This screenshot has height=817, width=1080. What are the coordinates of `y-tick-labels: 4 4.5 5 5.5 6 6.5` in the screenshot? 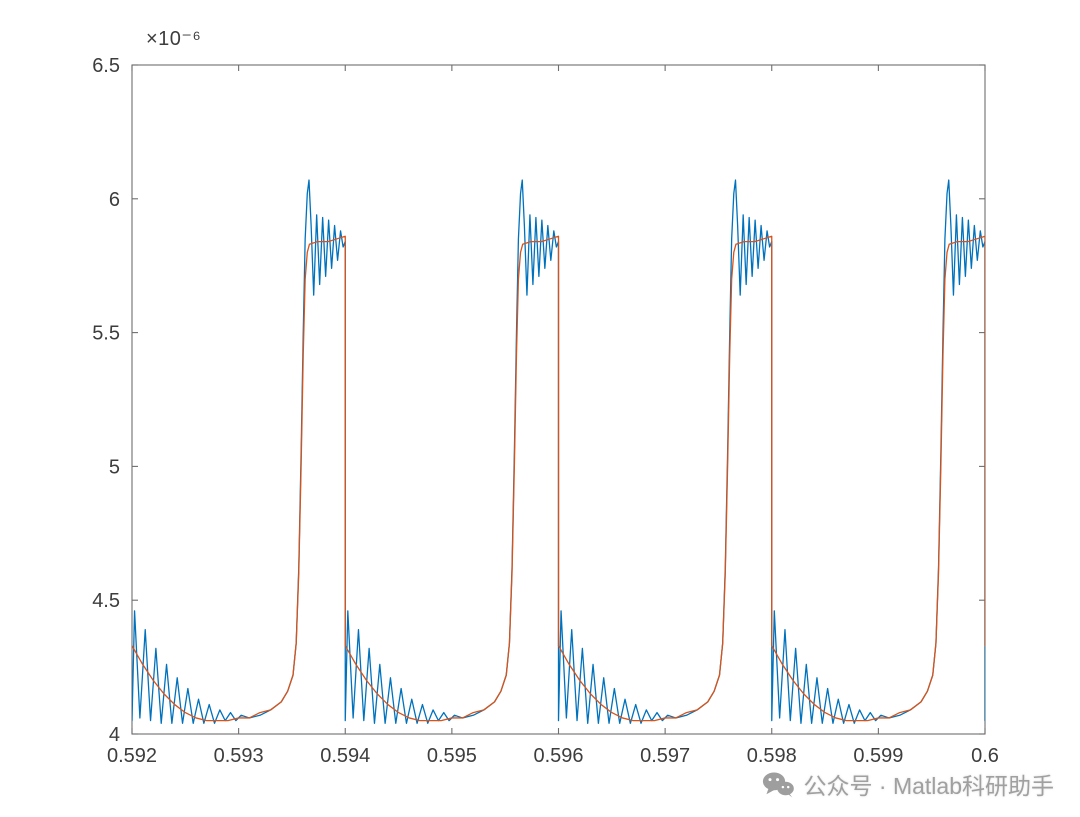 It's located at (106, 400).